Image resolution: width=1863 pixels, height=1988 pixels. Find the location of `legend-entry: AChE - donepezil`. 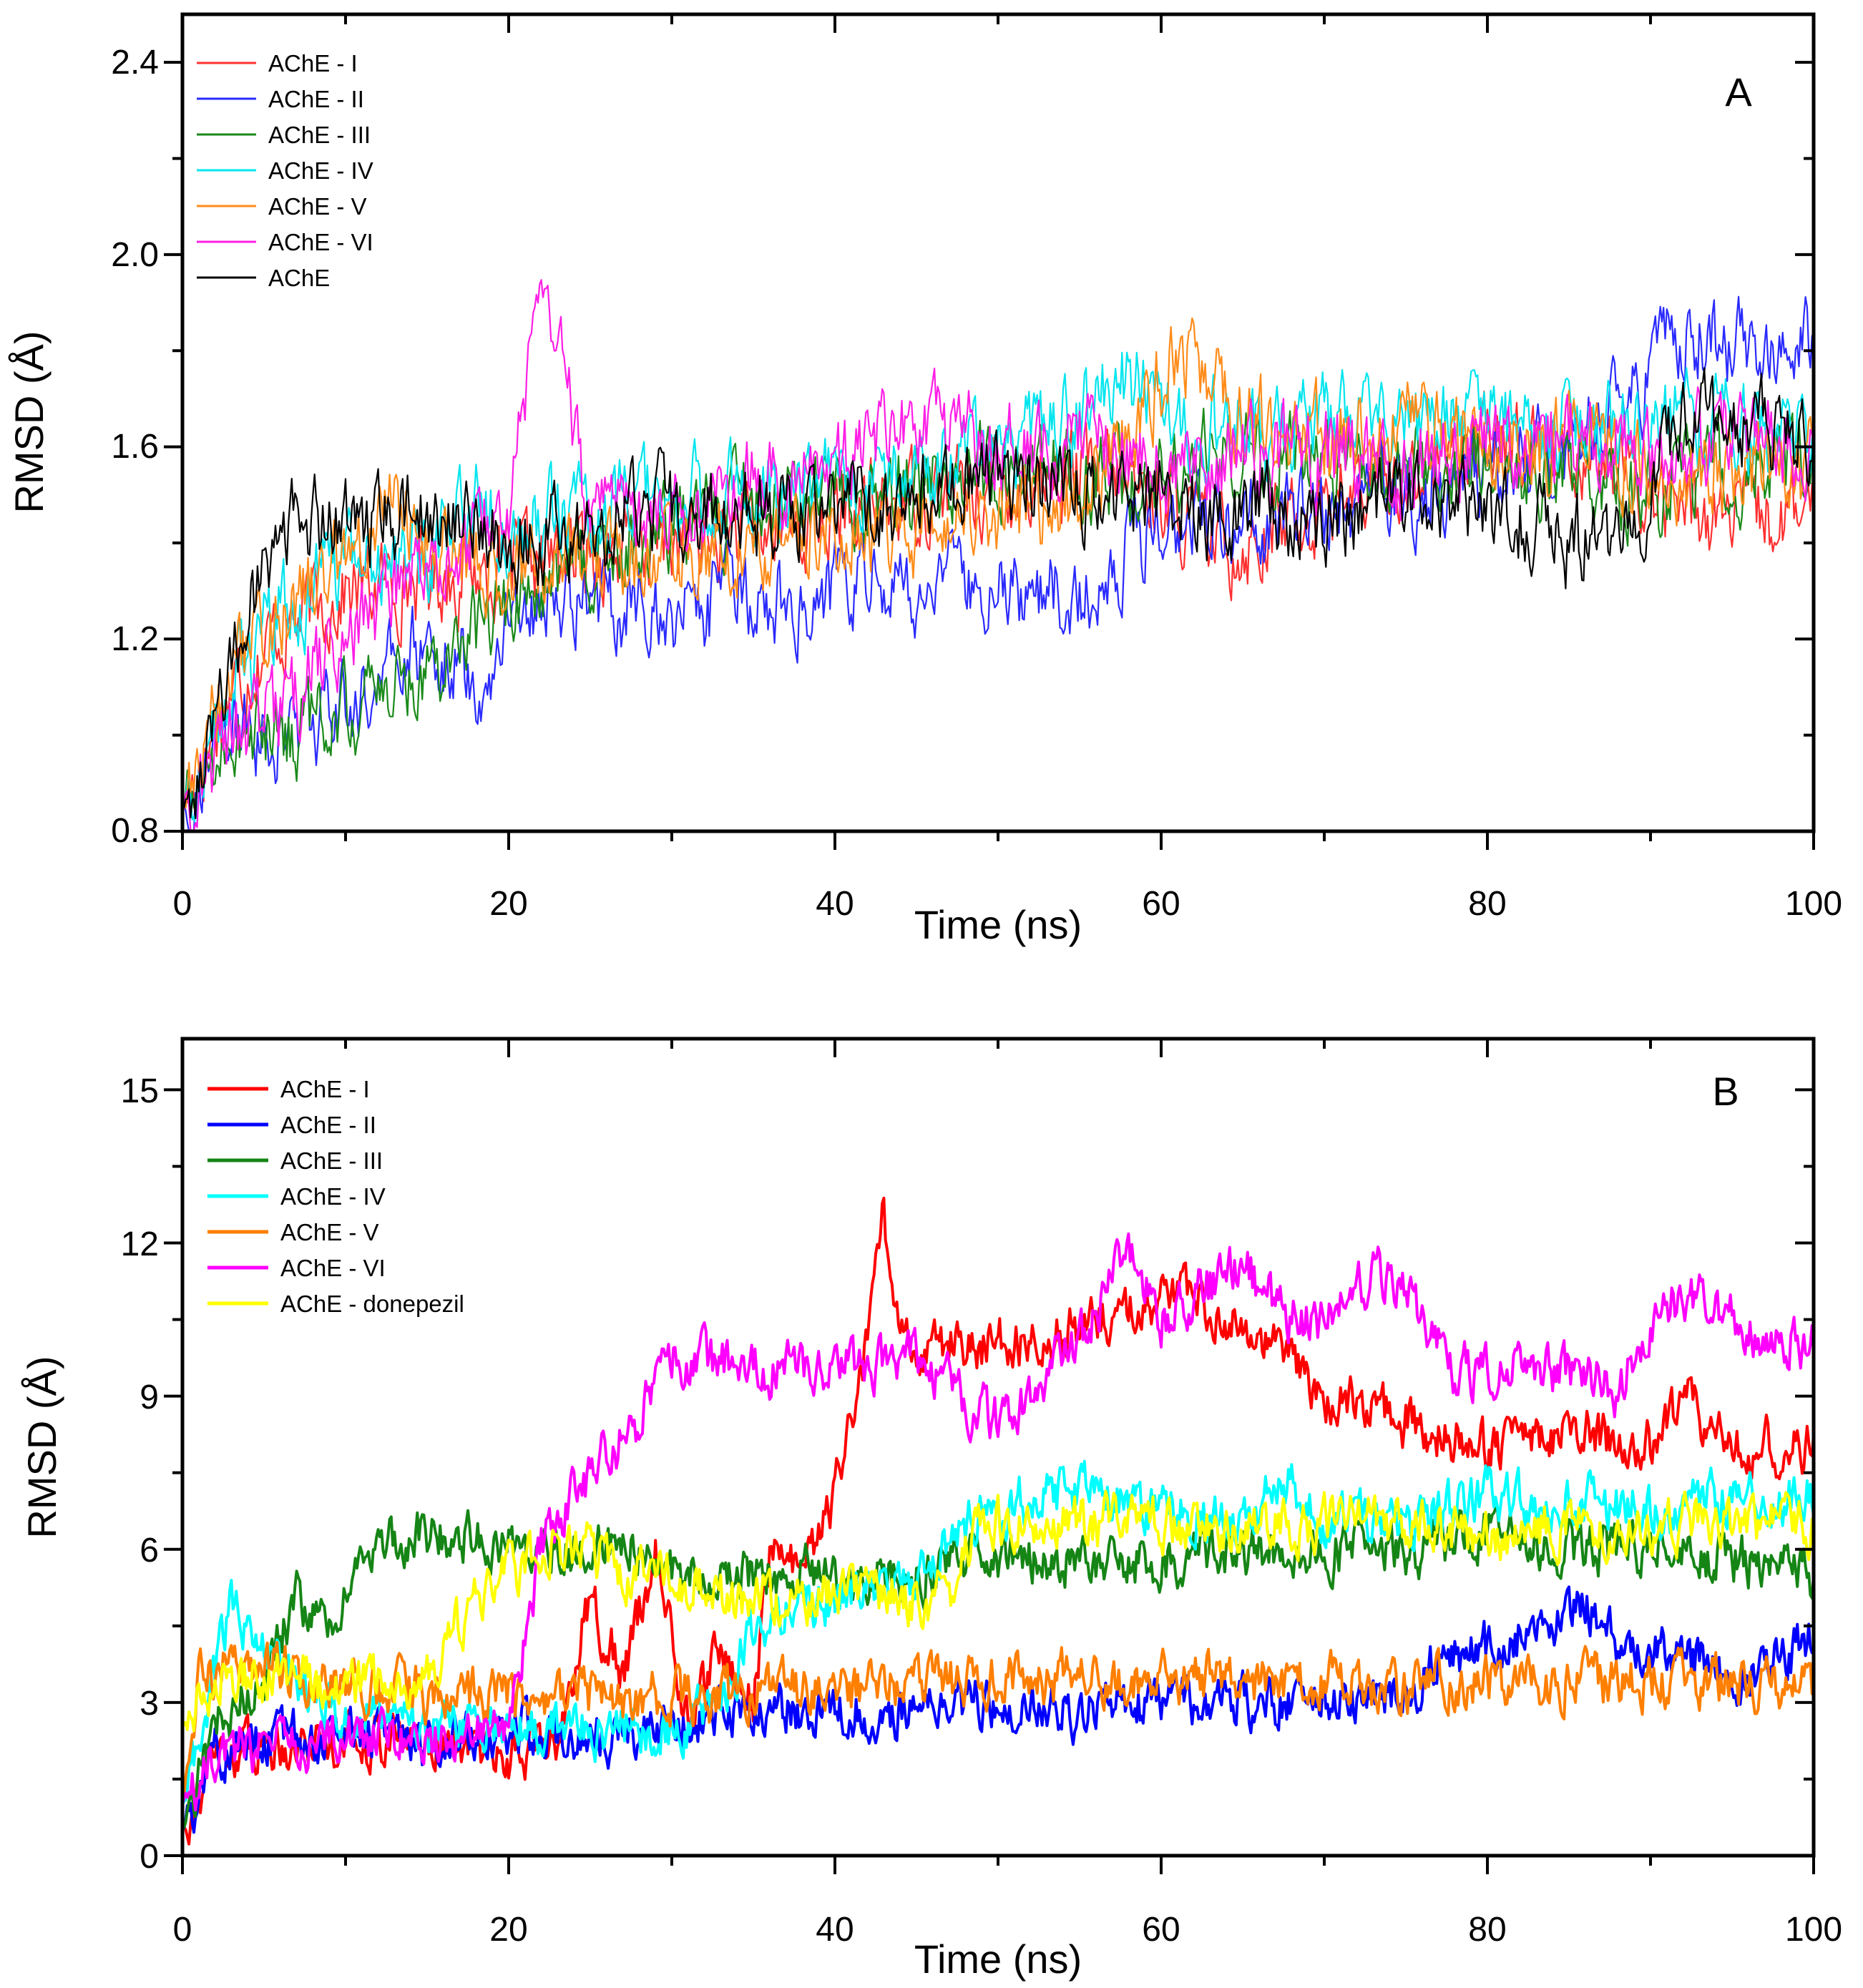

legend-entry: AChE - donepezil is located at coordinates (335, 1304).